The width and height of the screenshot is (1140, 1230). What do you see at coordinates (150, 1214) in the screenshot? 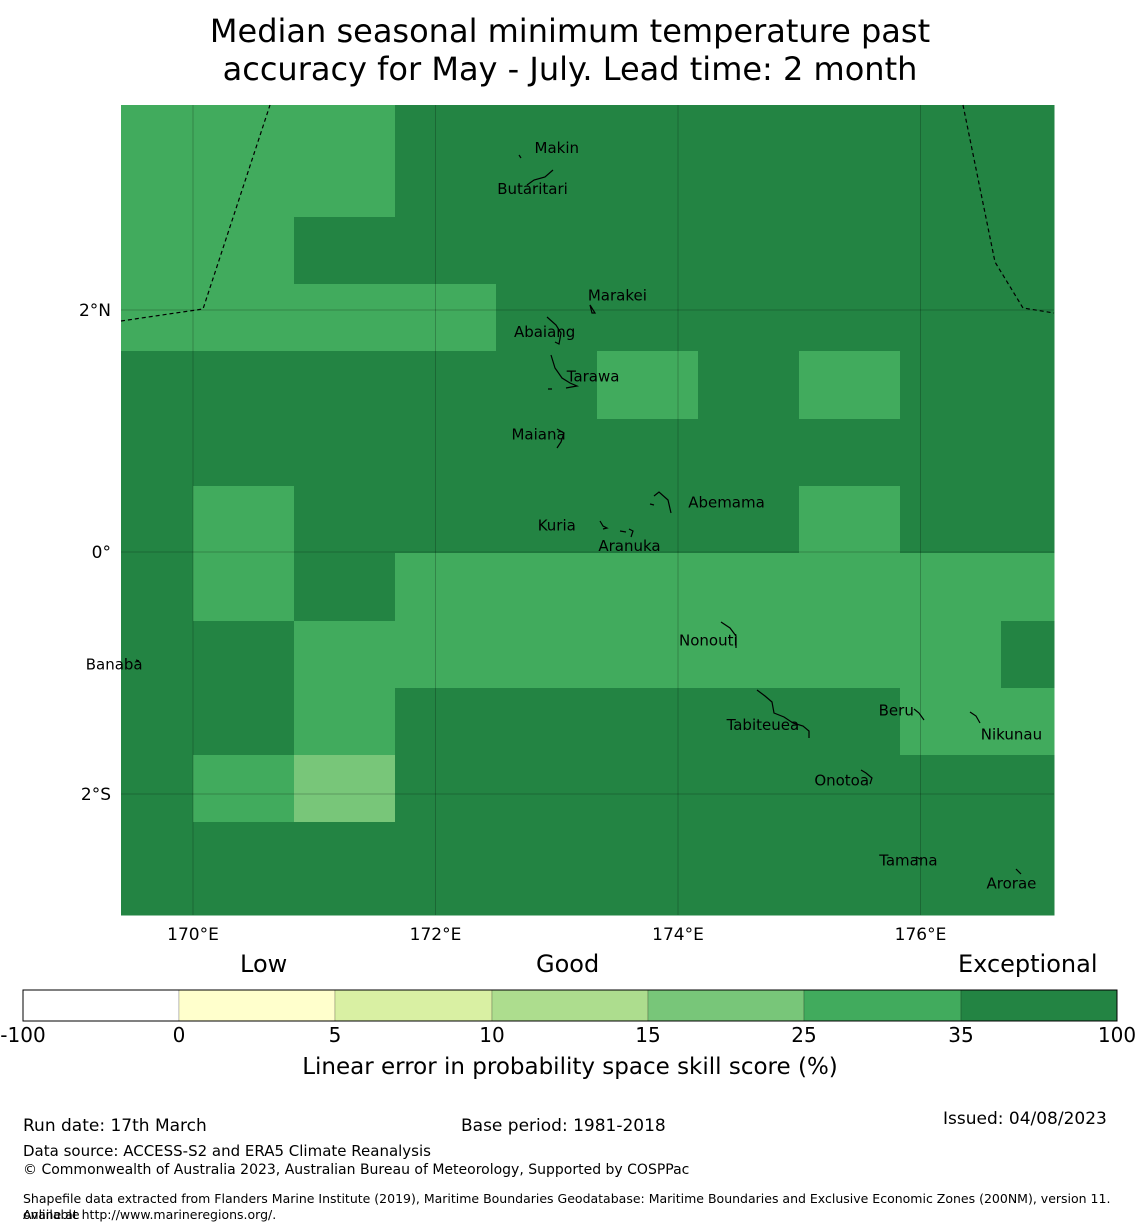
I see `shapefile-credit-line-2: online at http://www.marineregions.org/.` at bounding box center [150, 1214].